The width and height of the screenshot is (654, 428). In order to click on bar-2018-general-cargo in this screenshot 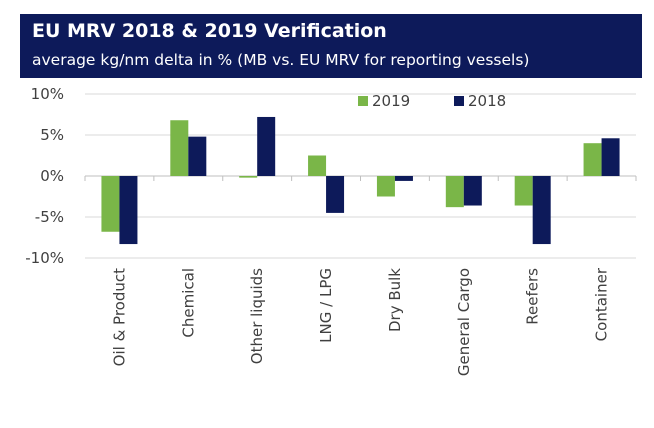, I will do `click(472, 191)`.